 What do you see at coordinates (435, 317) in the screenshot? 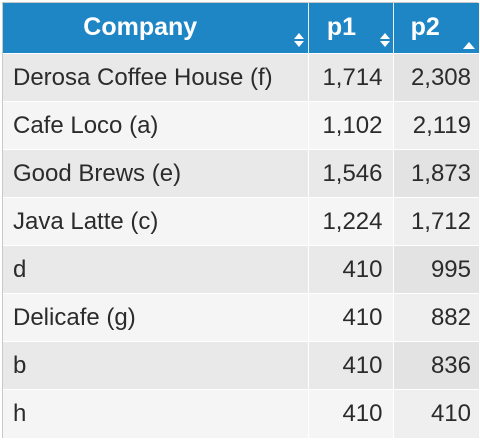
I see `cell-p2: 882` at bounding box center [435, 317].